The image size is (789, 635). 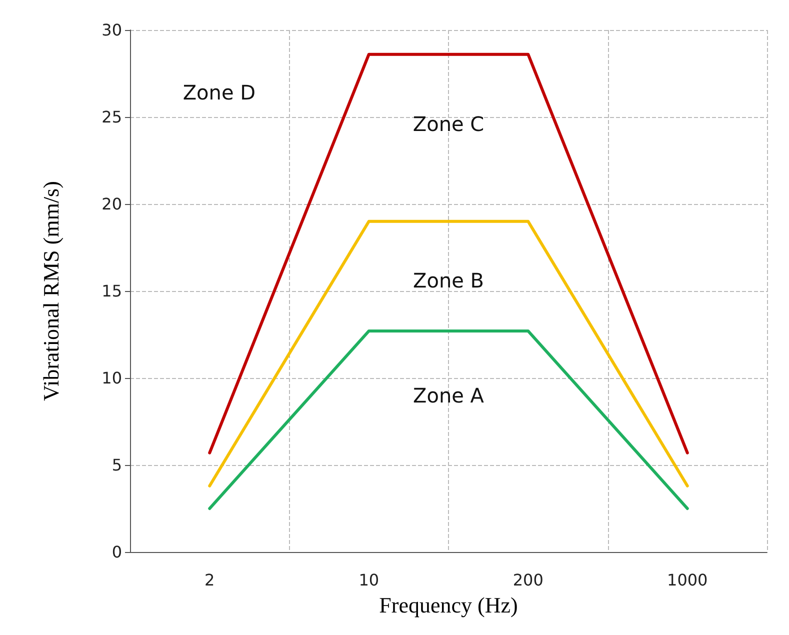 I want to click on y-tick-label: 20, so click(x=112, y=204).